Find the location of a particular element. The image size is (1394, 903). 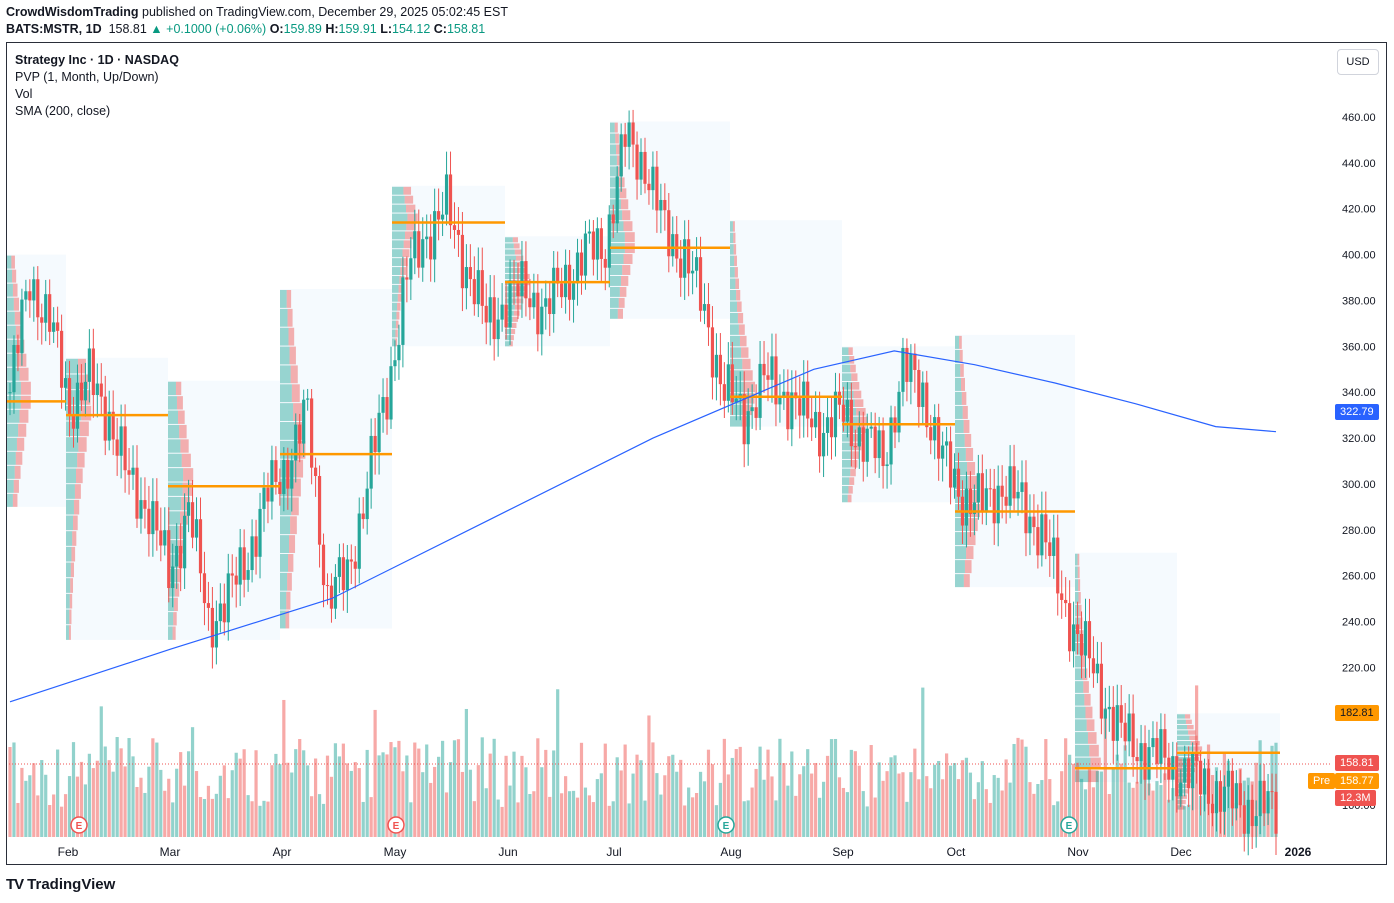

tradingview-logo-icon: TV is located at coordinates (15, 884).